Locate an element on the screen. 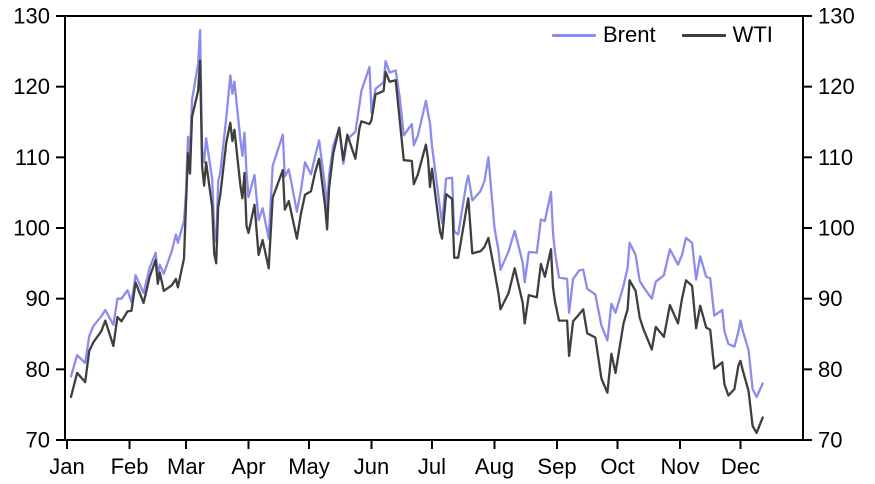  x-axis-tick-label: Dec is located at coordinates (740, 466).